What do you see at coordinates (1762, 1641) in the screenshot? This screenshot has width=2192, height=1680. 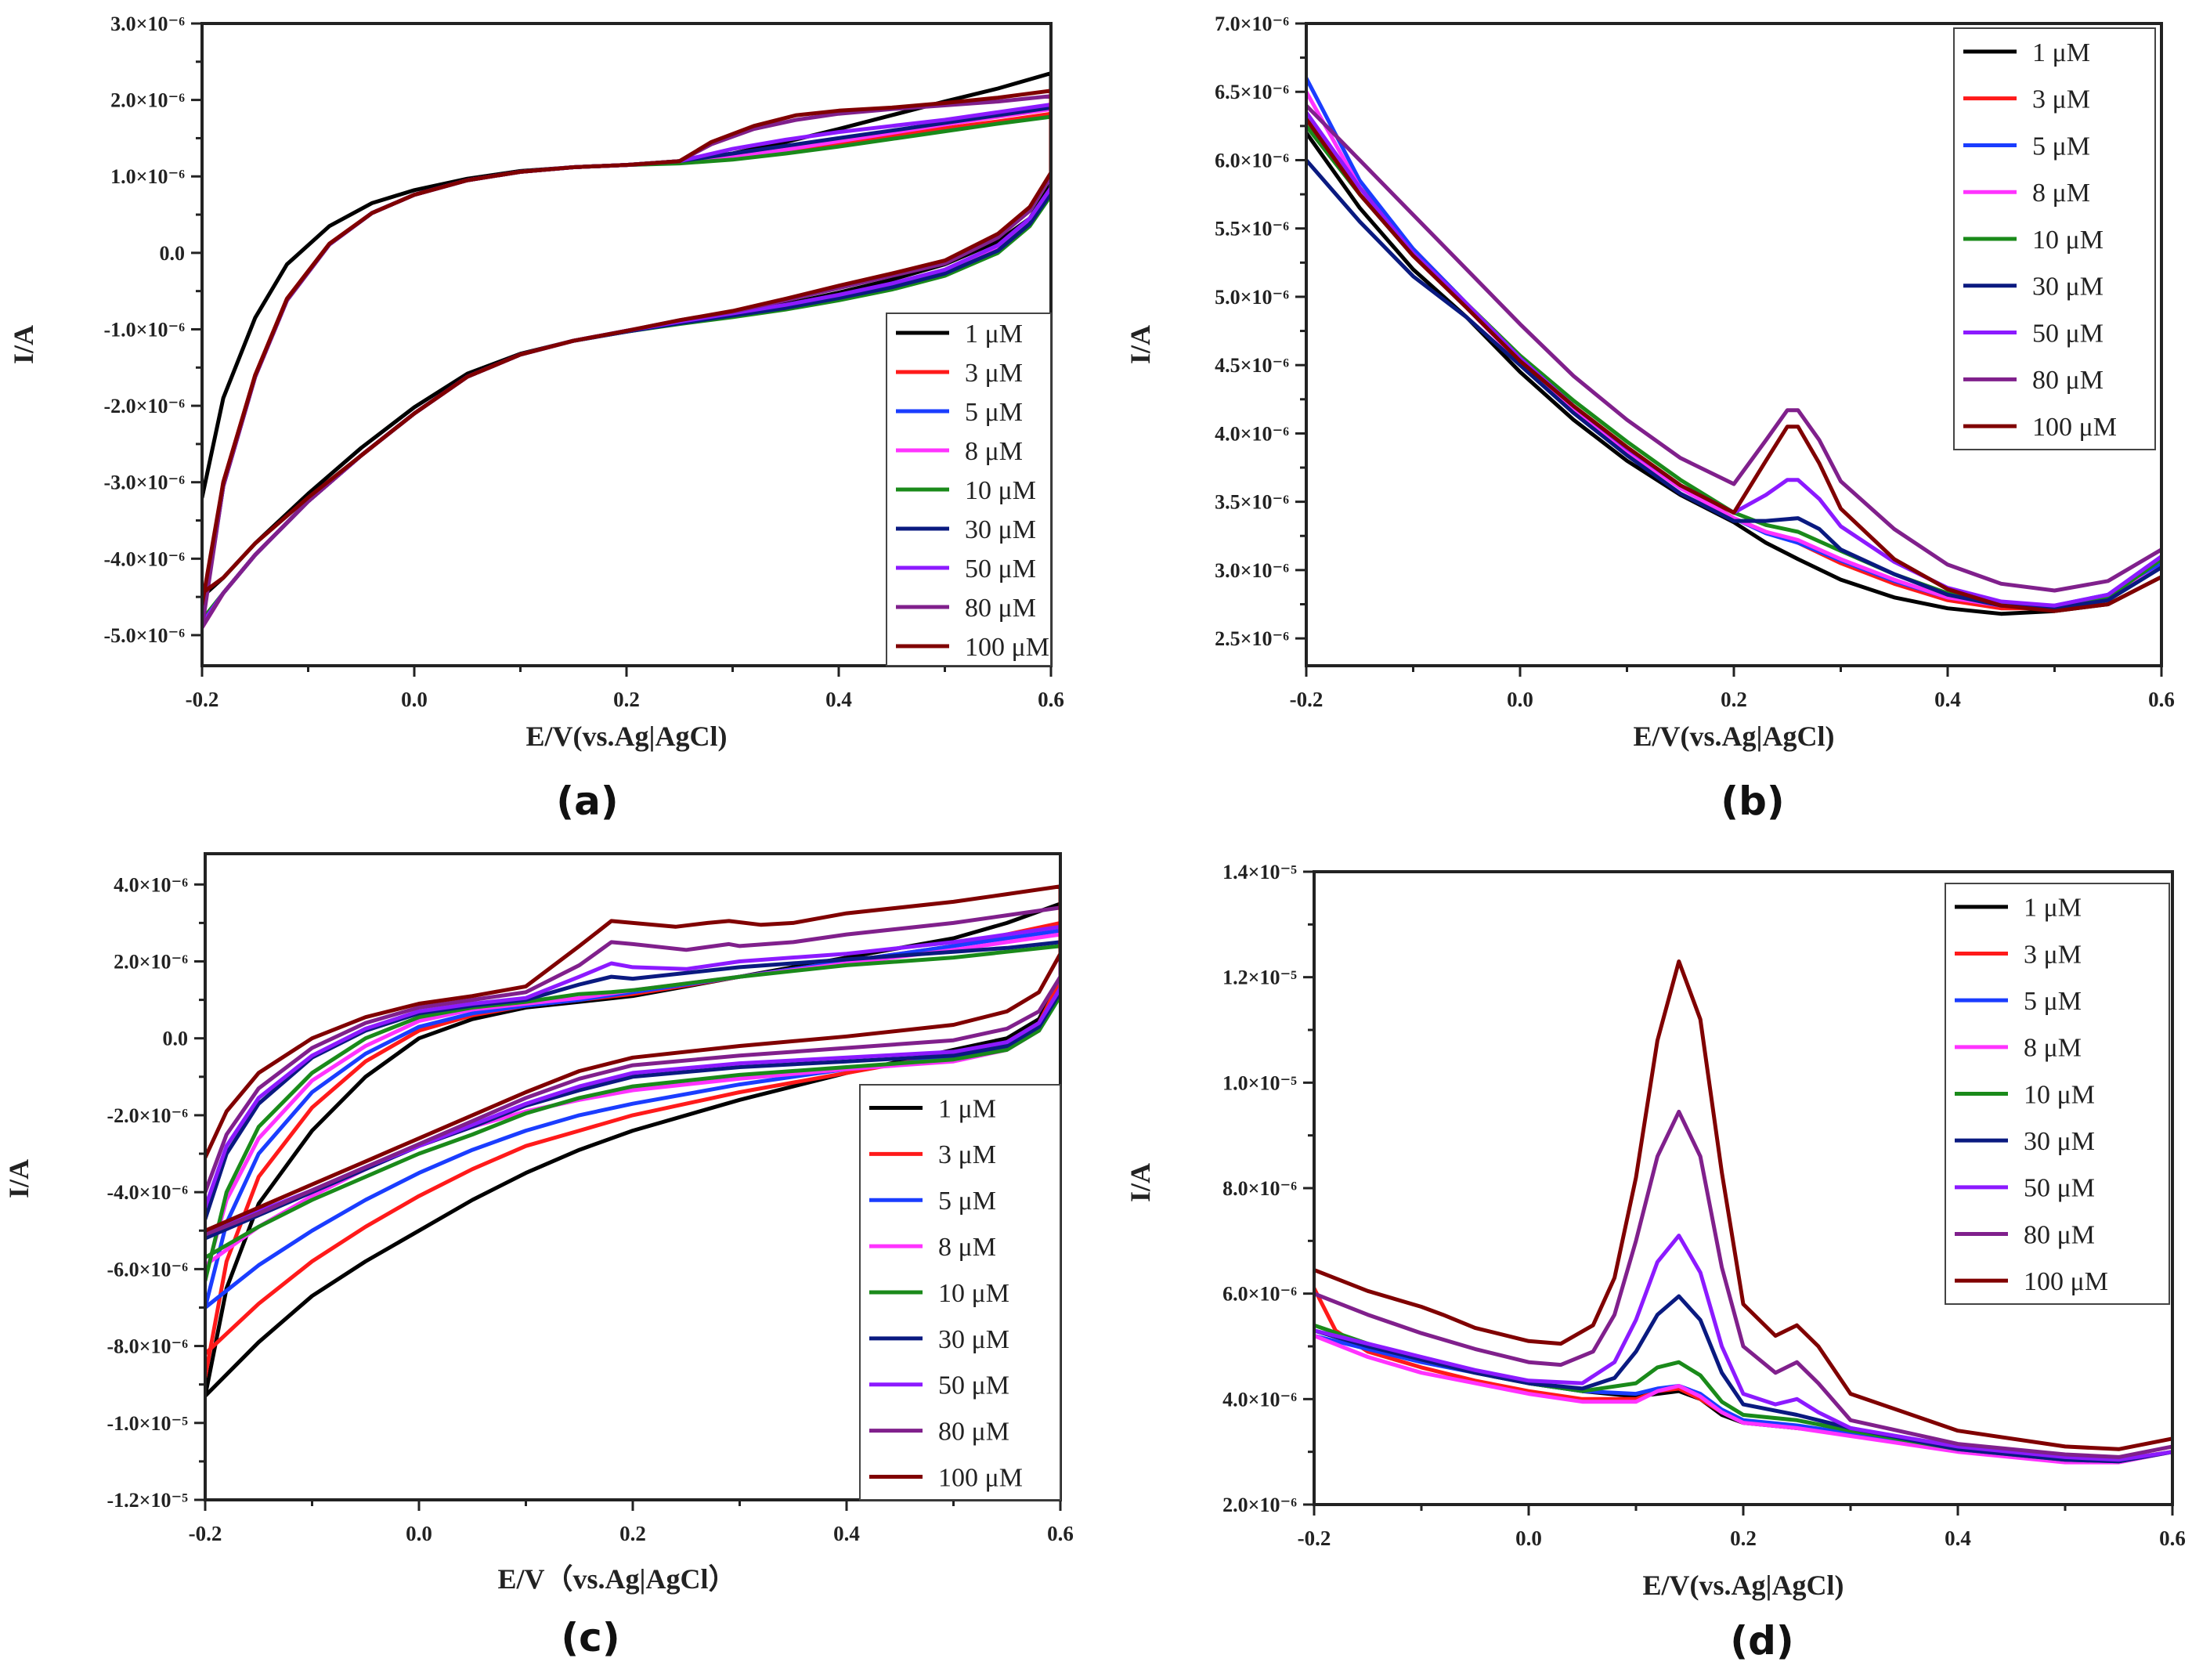 I see `panel-caption: (d)` at bounding box center [1762, 1641].